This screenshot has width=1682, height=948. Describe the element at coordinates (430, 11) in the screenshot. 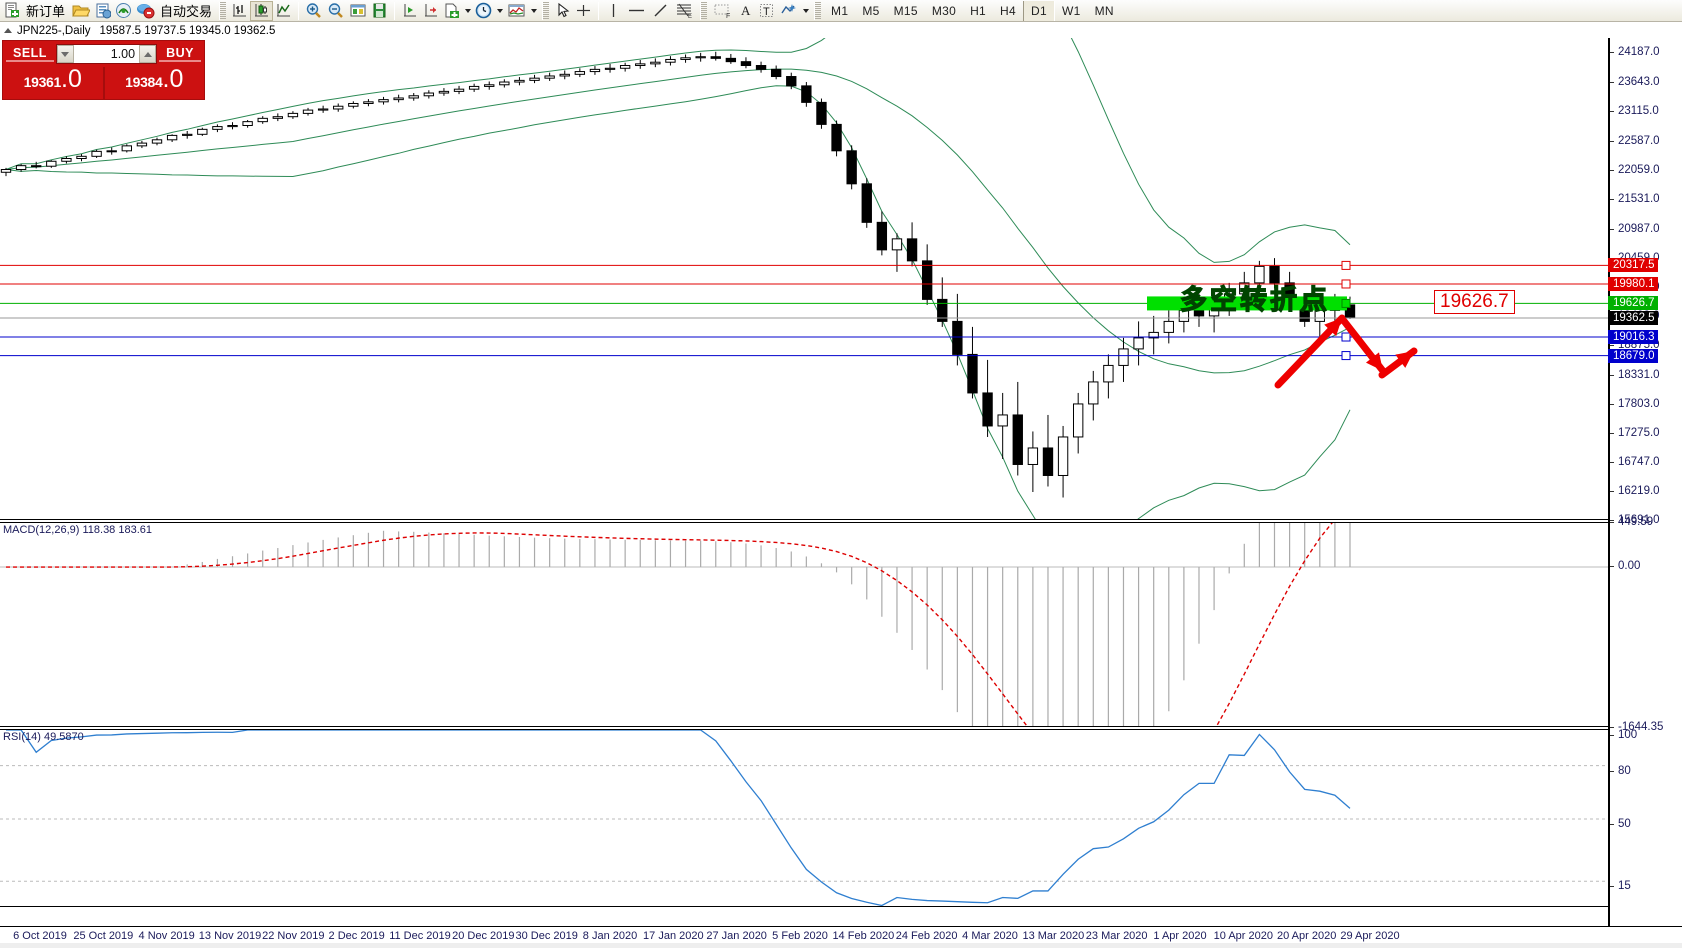

I see `shift-end-icon` at that location.